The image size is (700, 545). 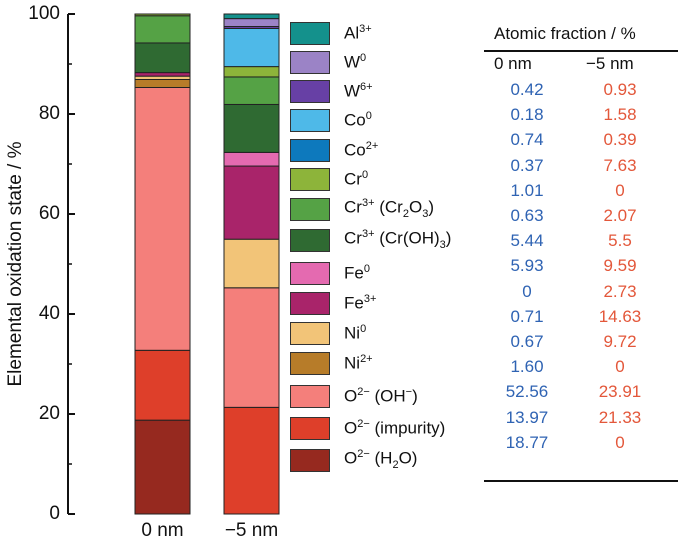 I want to click on table-cell-0nm: 0.37, so click(x=527, y=165).